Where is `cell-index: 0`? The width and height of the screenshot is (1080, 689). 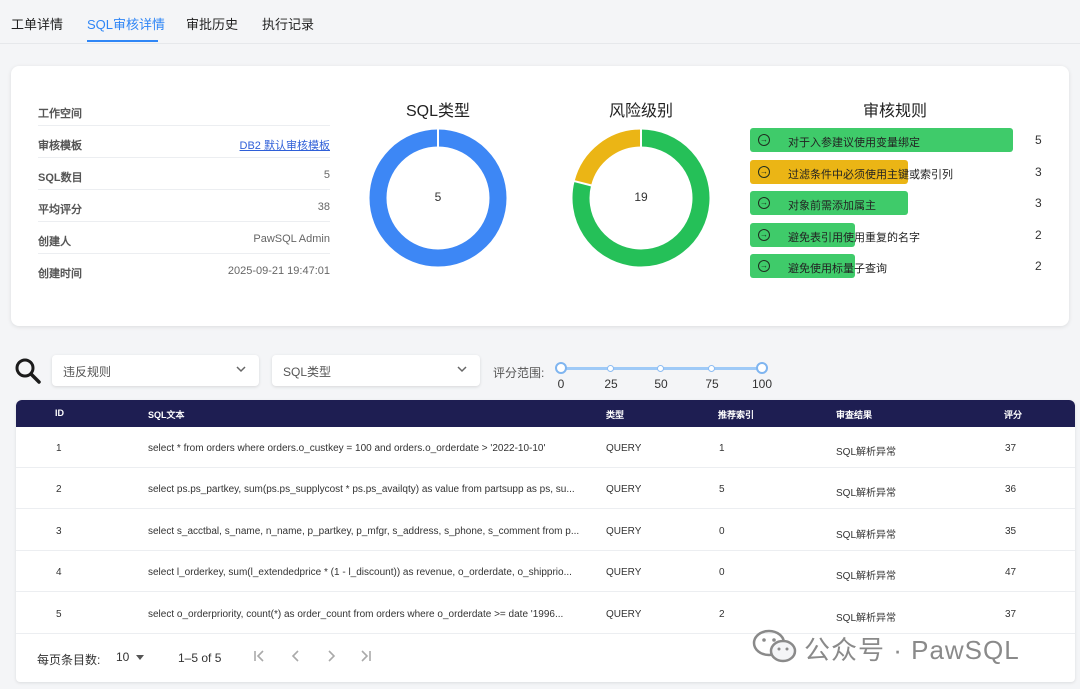 cell-index: 0 is located at coordinates (722, 572).